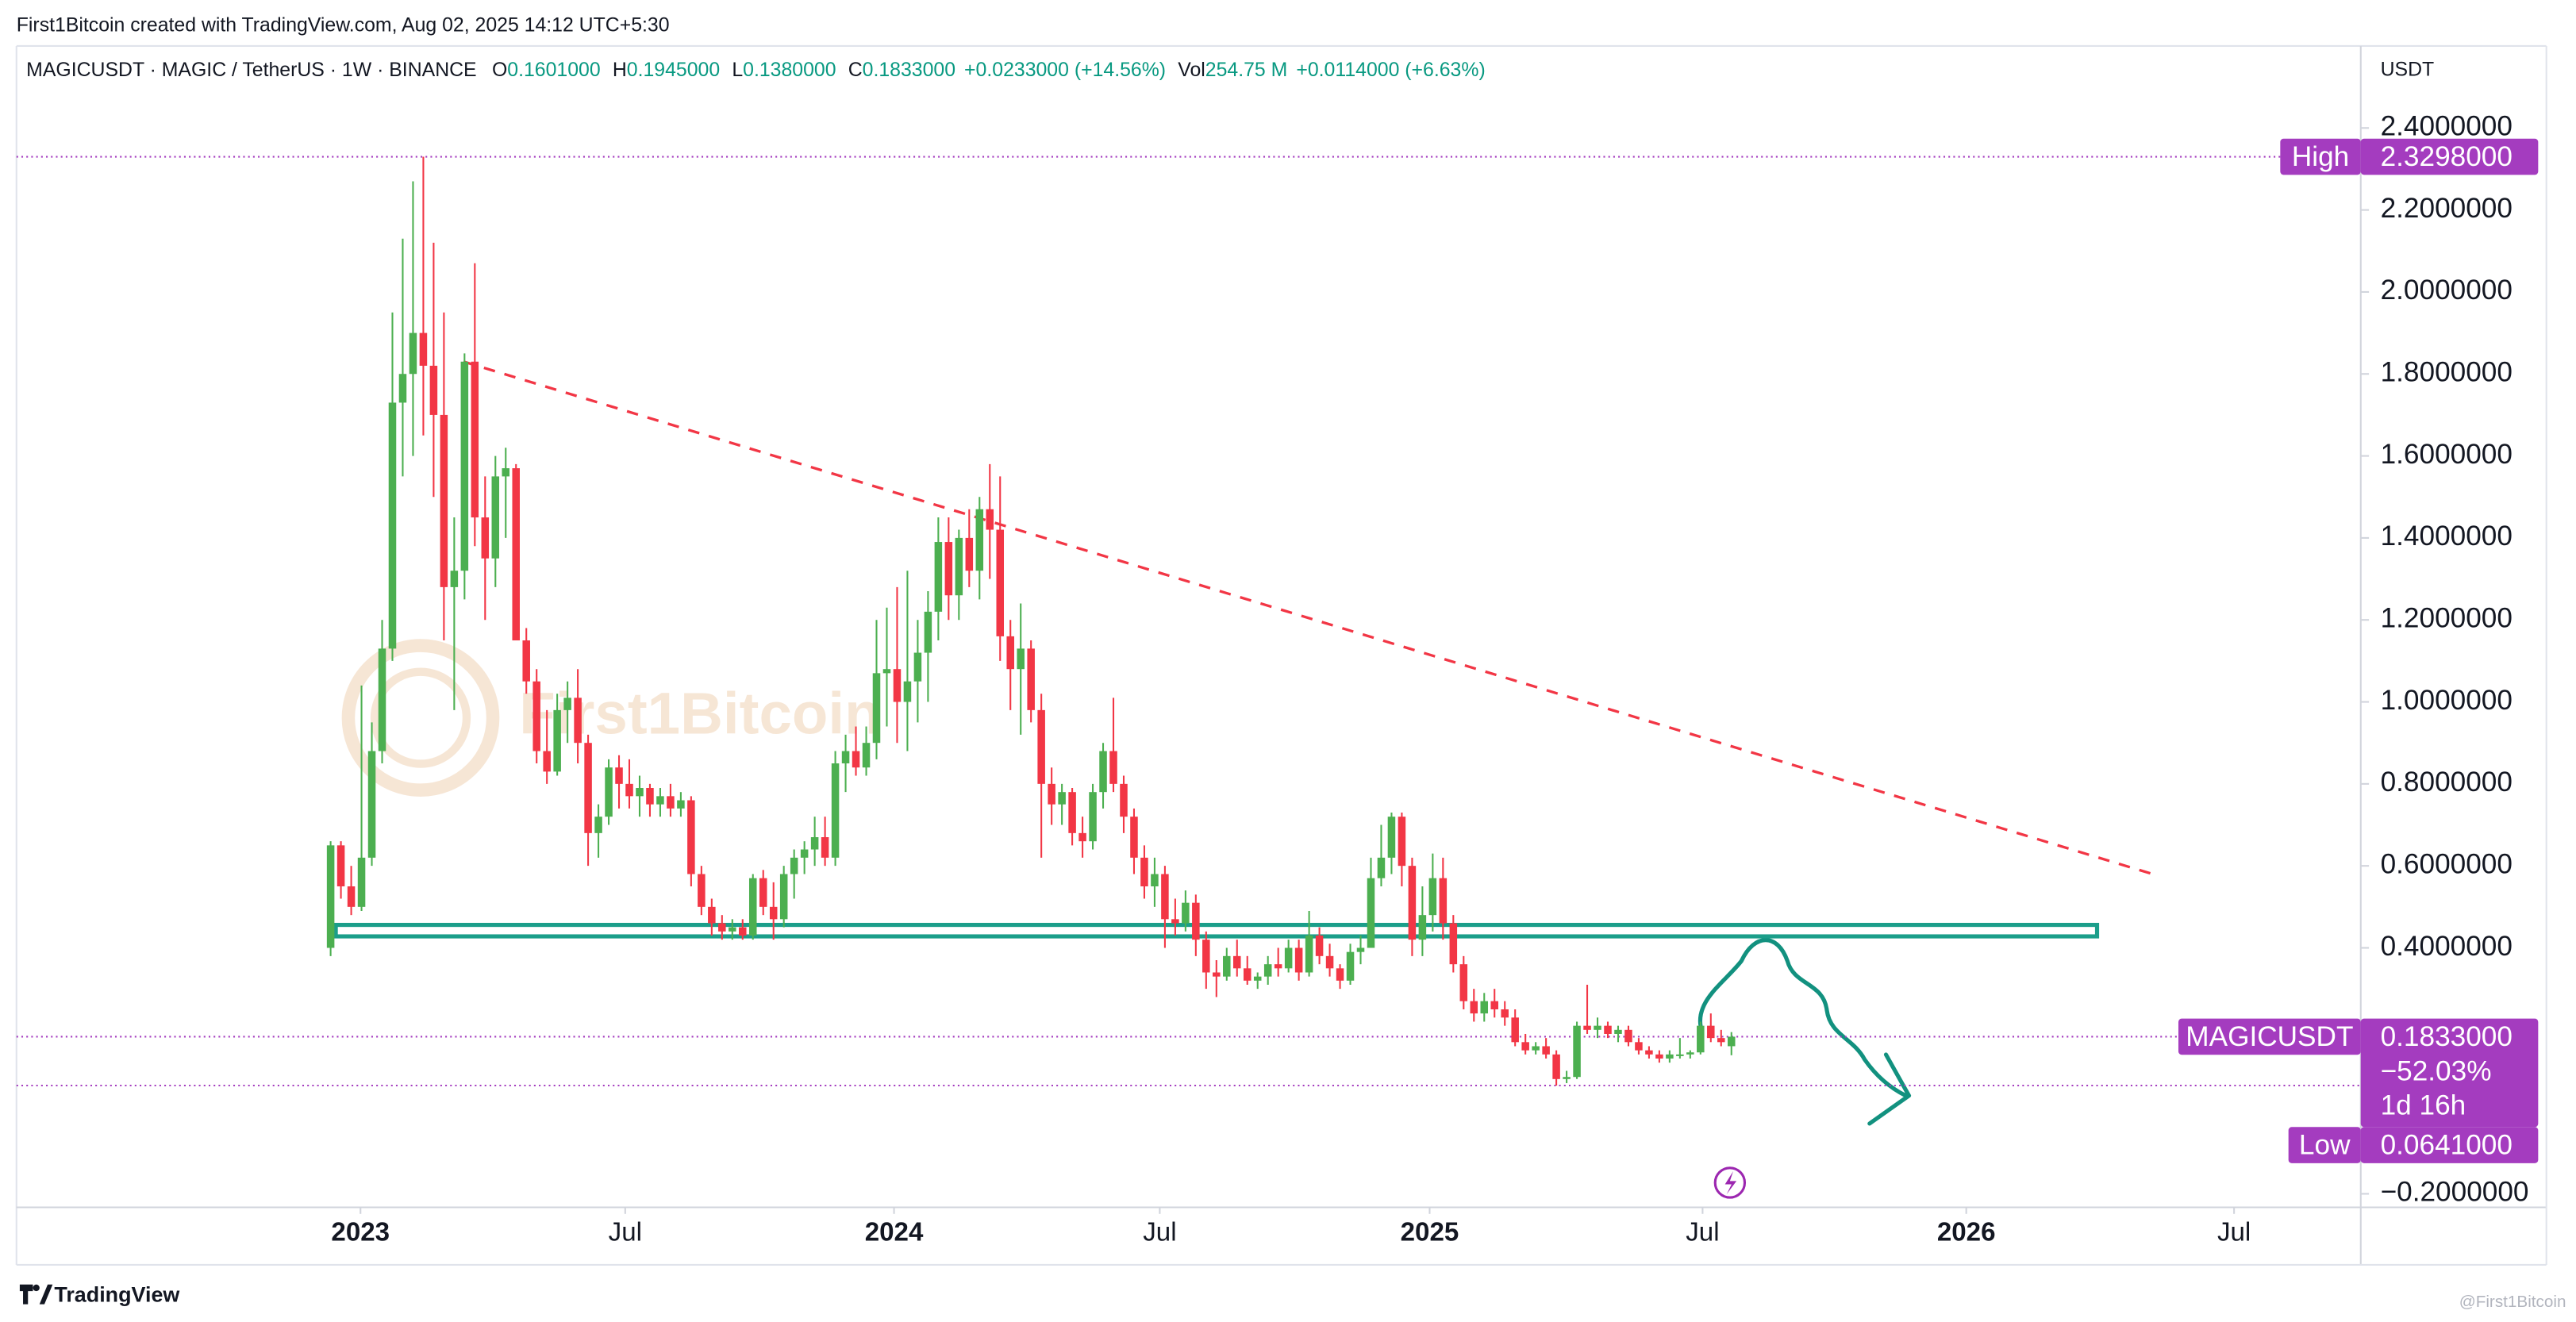  I want to click on y-tick-label: 1.2000000, so click(2447, 619).